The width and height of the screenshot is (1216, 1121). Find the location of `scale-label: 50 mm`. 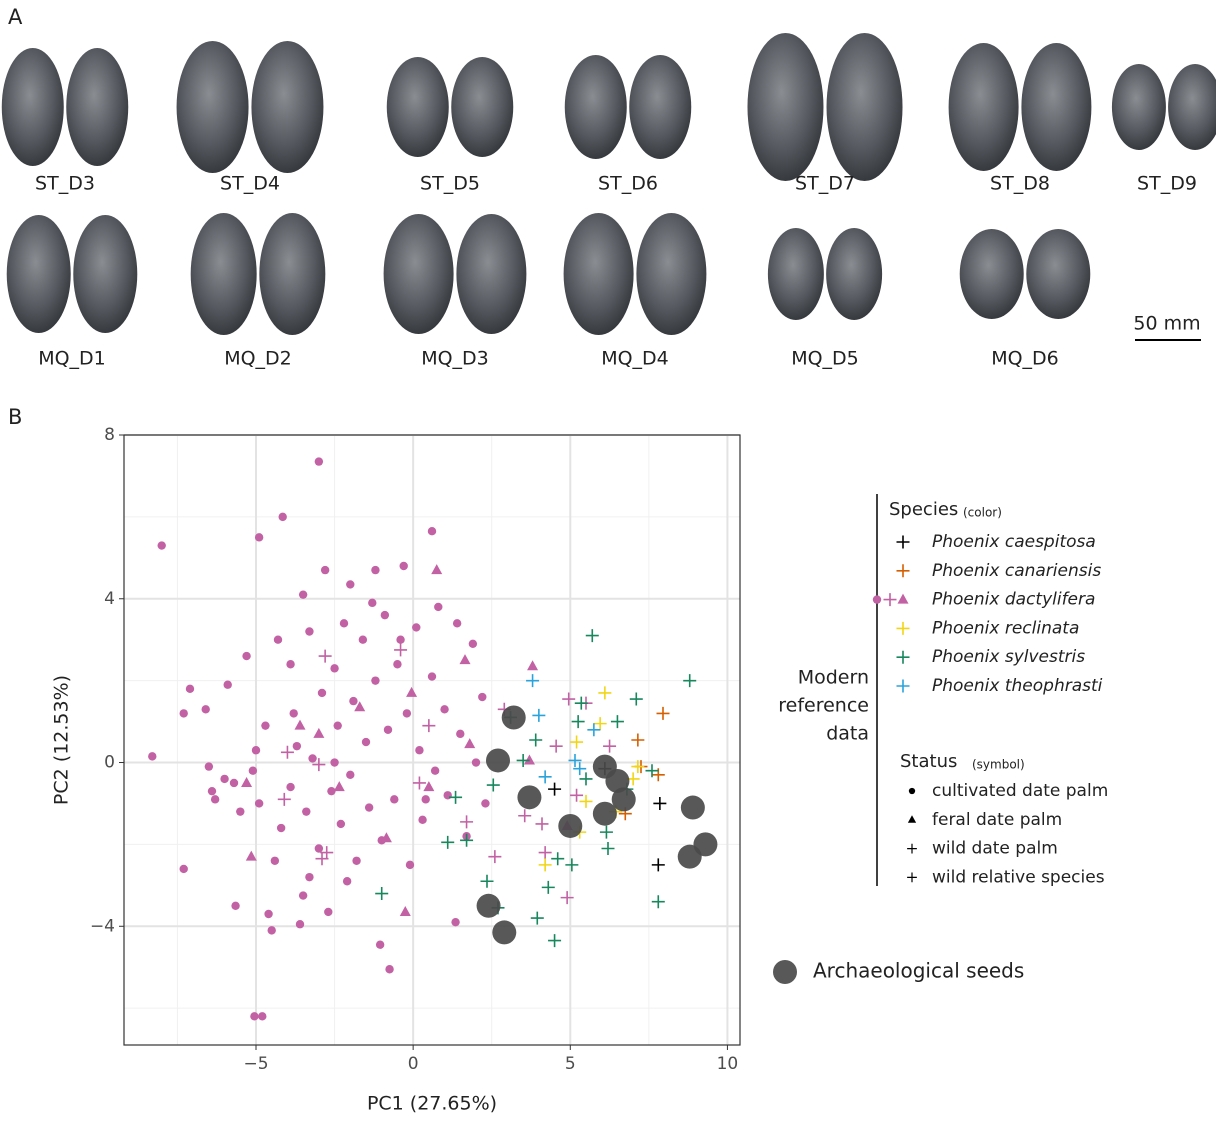

scale-label: 50 mm is located at coordinates (1166, 324).